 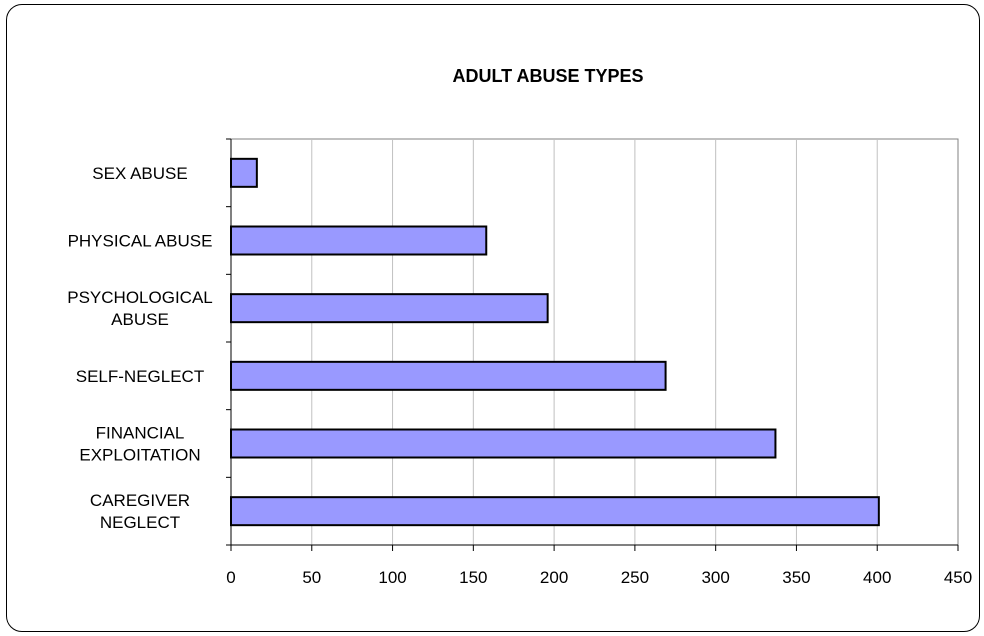 I want to click on category-label: NEGLECT, so click(x=140, y=522).